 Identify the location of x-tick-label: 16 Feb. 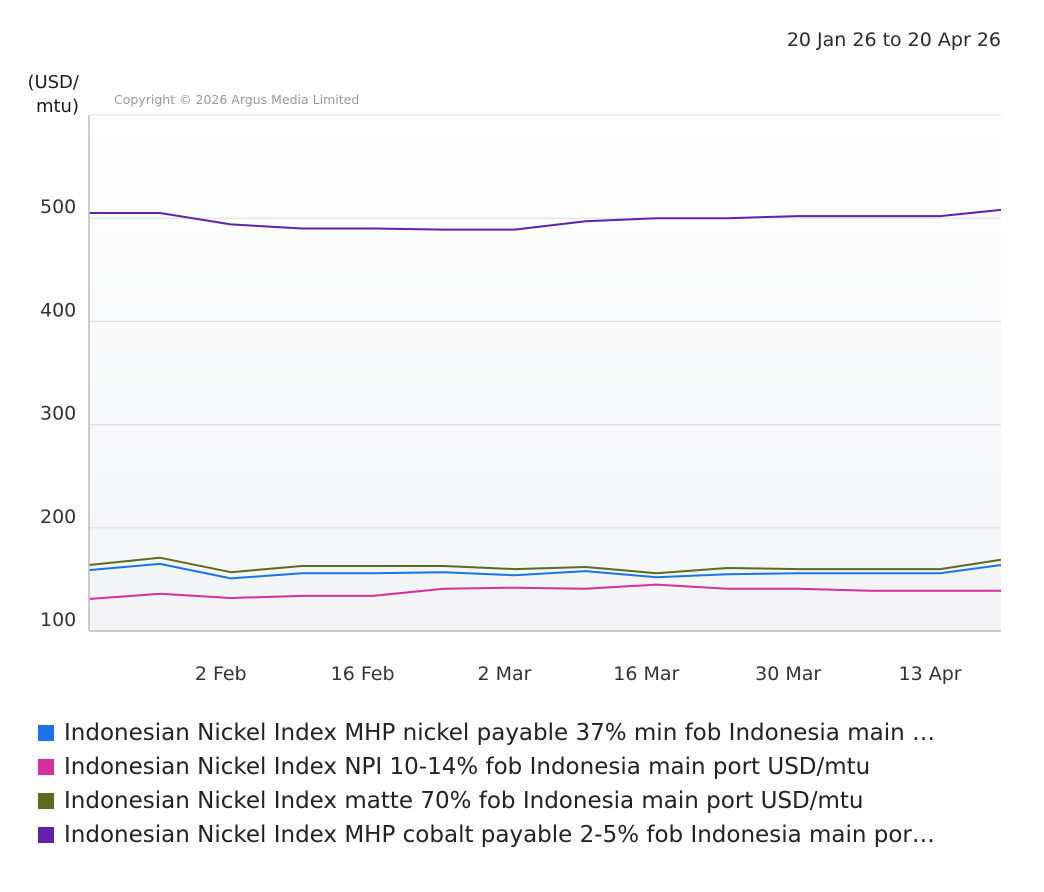
(363, 674).